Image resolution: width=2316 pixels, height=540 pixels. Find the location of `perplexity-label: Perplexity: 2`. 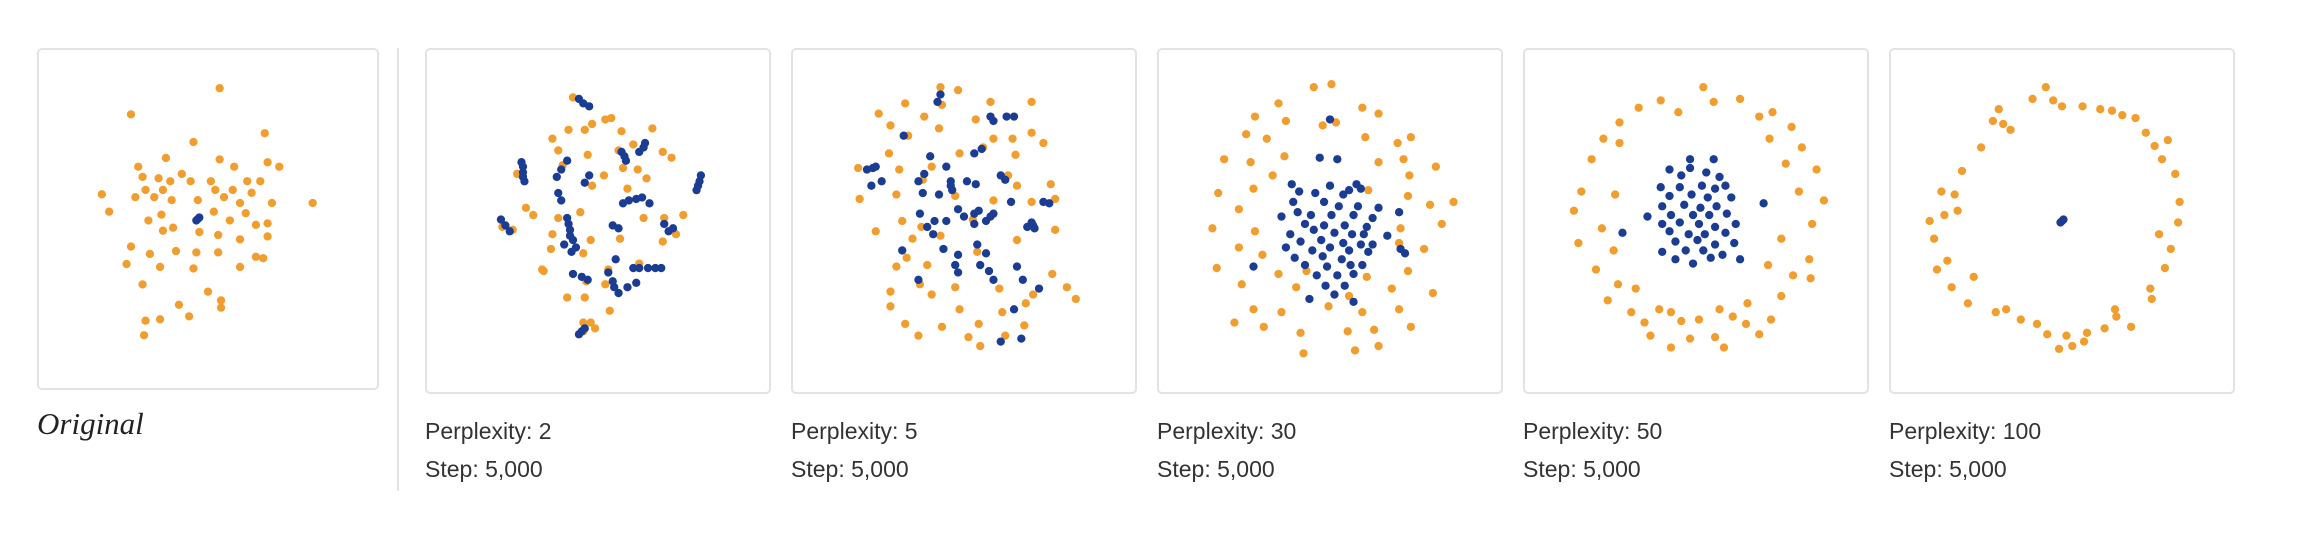

perplexity-label: Perplexity: 2 is located at coordinates (488, 431).